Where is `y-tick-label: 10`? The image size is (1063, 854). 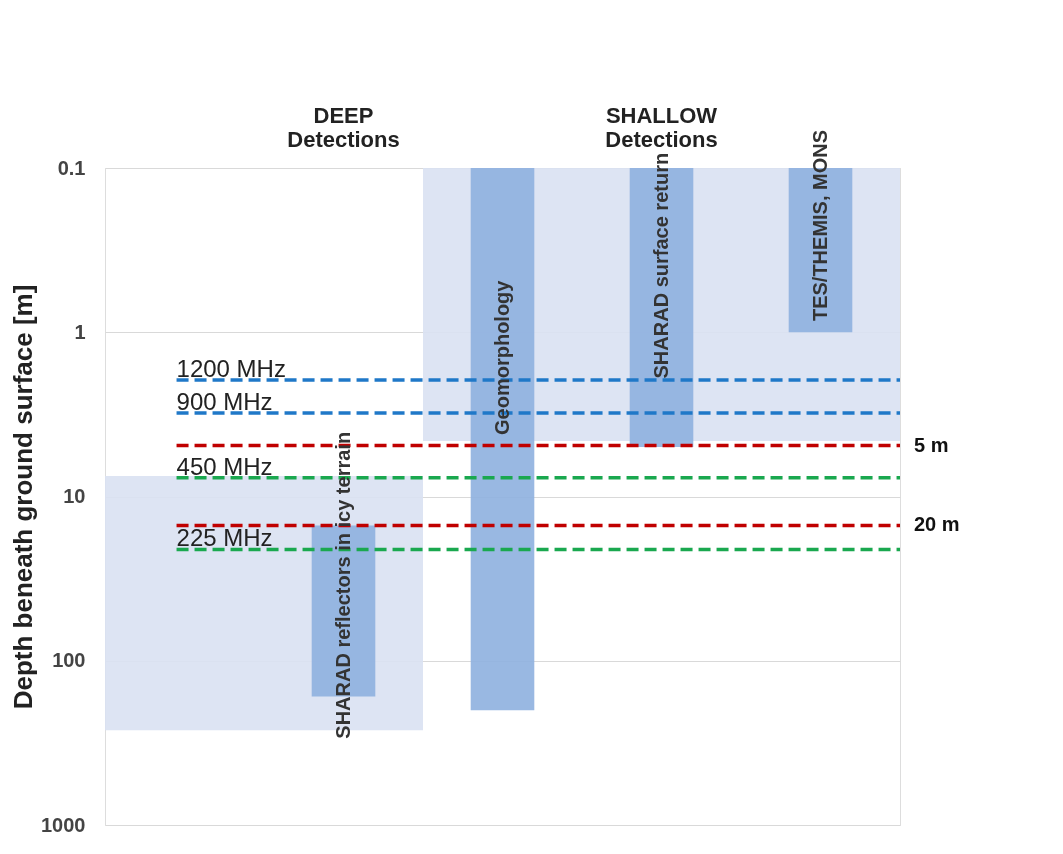 y-tick-label: 10 is located at coordinates (74, 496).